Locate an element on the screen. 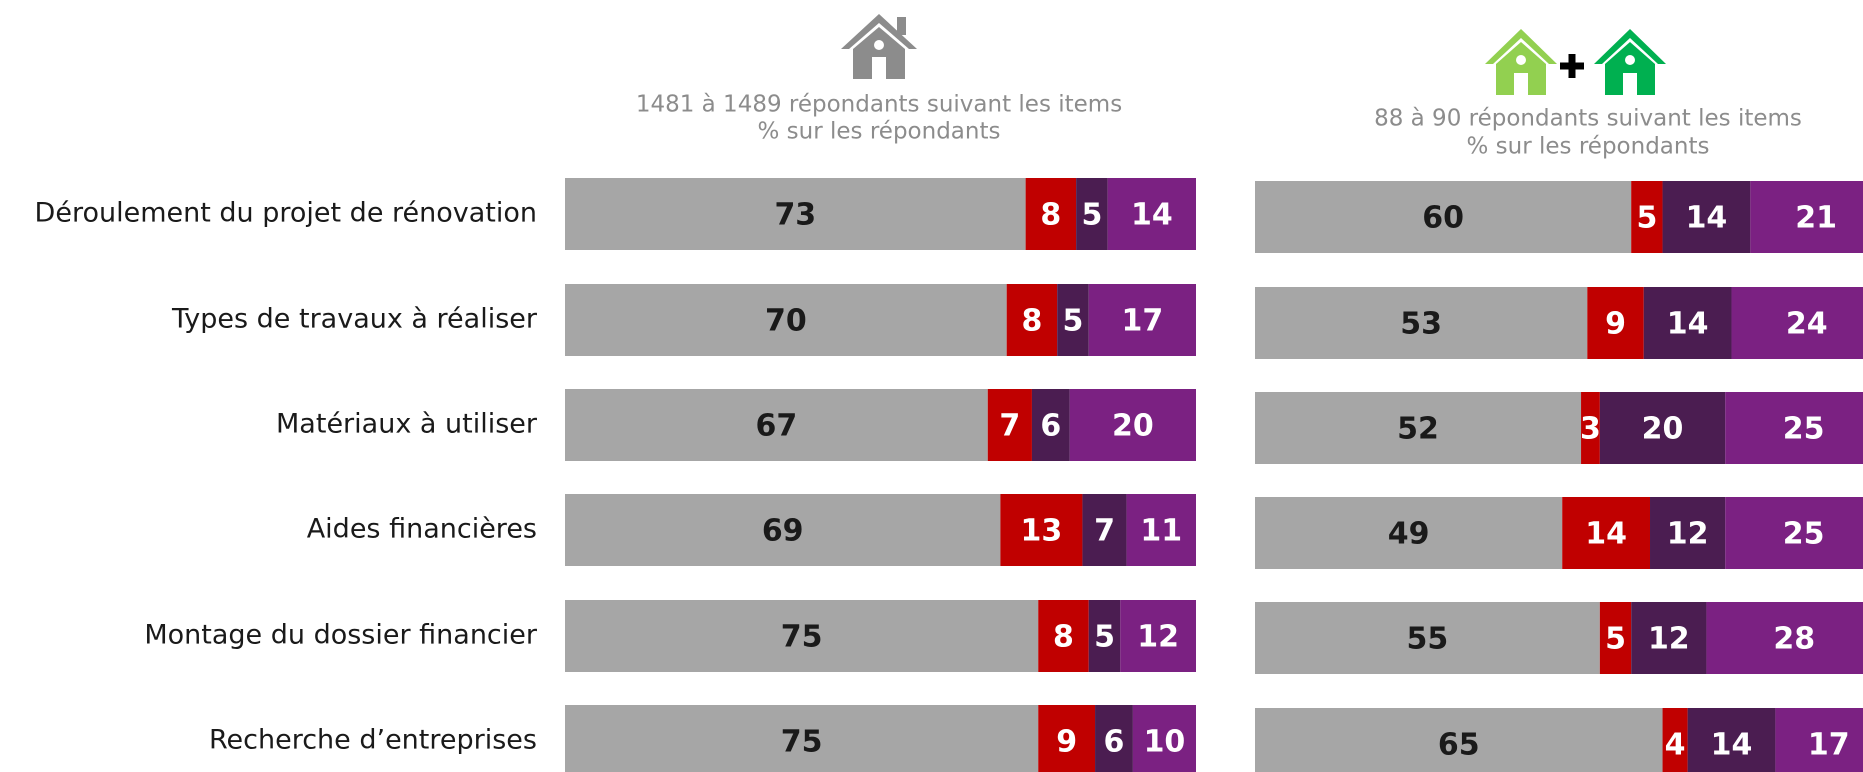  value-label: 28 is located at coordinates (1794, 639).